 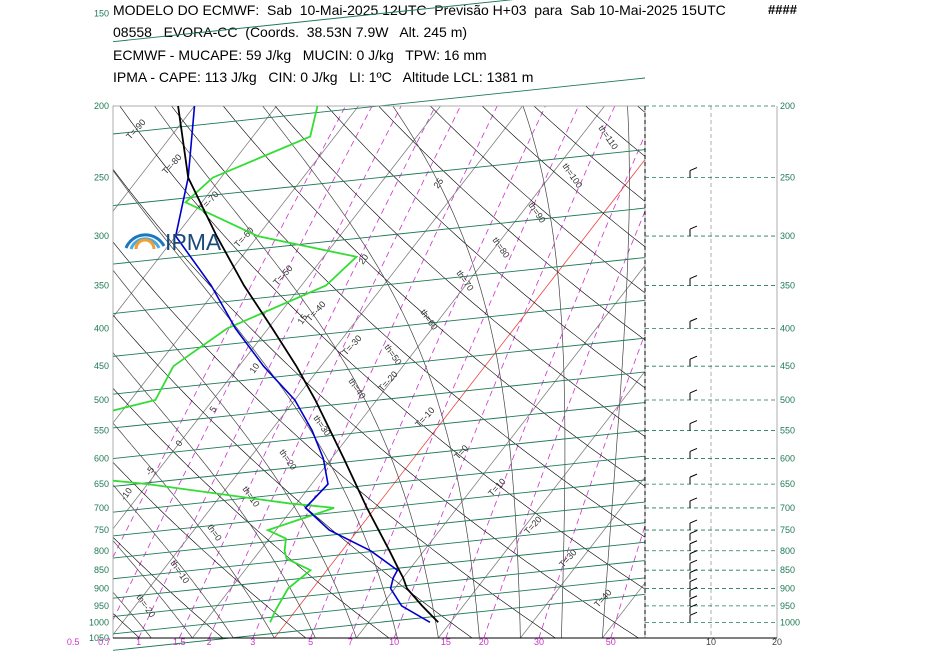 What do you see at coordinates (179, 642) in the screenshot?
I see `mixing-ratio-tick: 1.5` at bounding box center [179, 642].